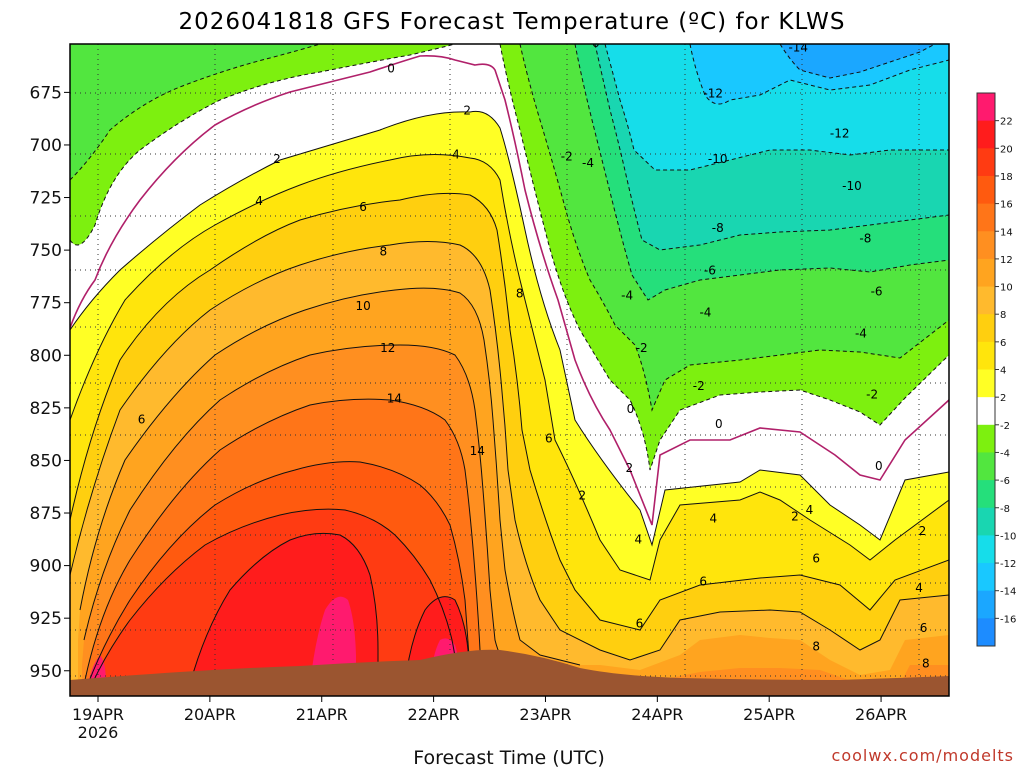  I want to click on x-tick-label: 20APR, so click(210, 714).